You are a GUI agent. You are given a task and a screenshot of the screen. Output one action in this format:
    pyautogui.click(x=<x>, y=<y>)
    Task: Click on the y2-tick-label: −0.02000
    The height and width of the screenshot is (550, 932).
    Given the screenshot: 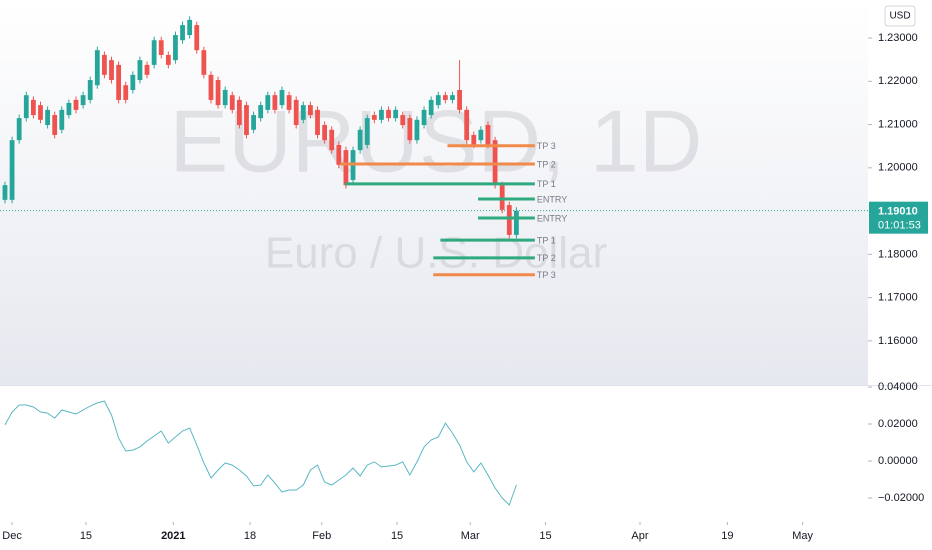 What is the action you would take?
    pyautogui.click(x=901, y=498)
    